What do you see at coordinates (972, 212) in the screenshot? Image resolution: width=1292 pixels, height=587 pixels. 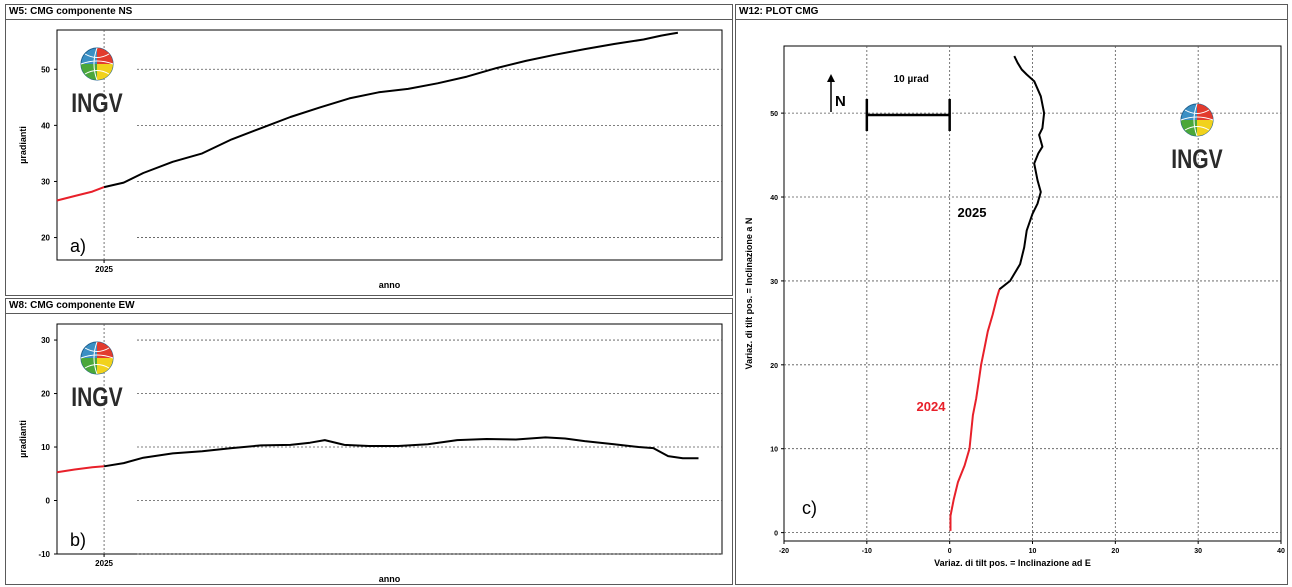 I see `label-2025: 2025` at bounding box center [972, 212].